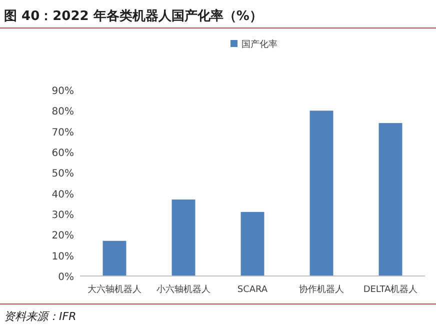 The height and width of the screenshot is (336, 436). I want to click on y-tick-label: 60%, so click(63, 153).